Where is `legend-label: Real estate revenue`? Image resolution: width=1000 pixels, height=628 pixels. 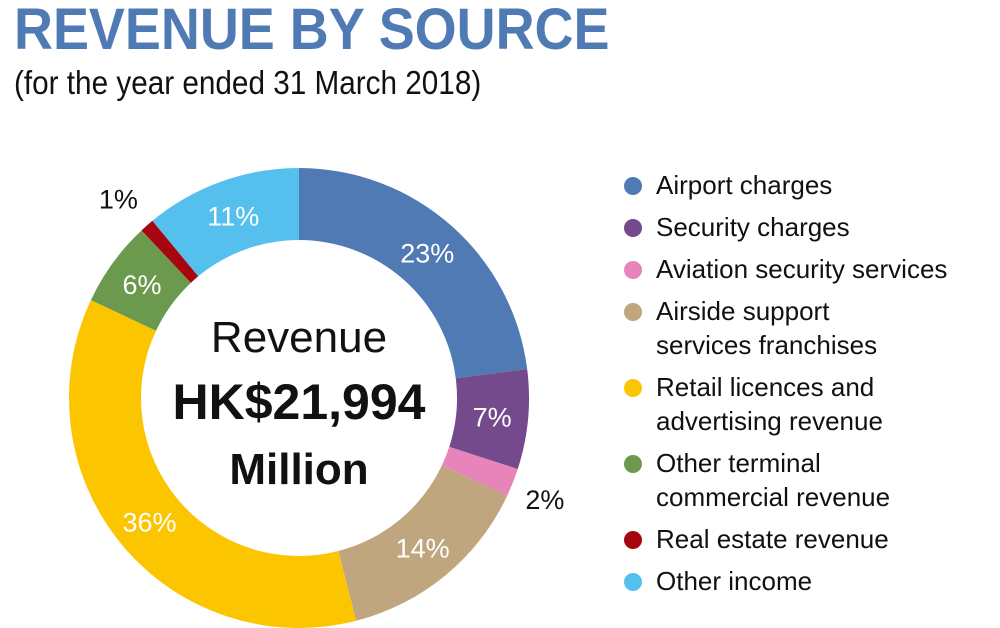 legend-label: Real estate revenue is located at coordinates (772, 539).